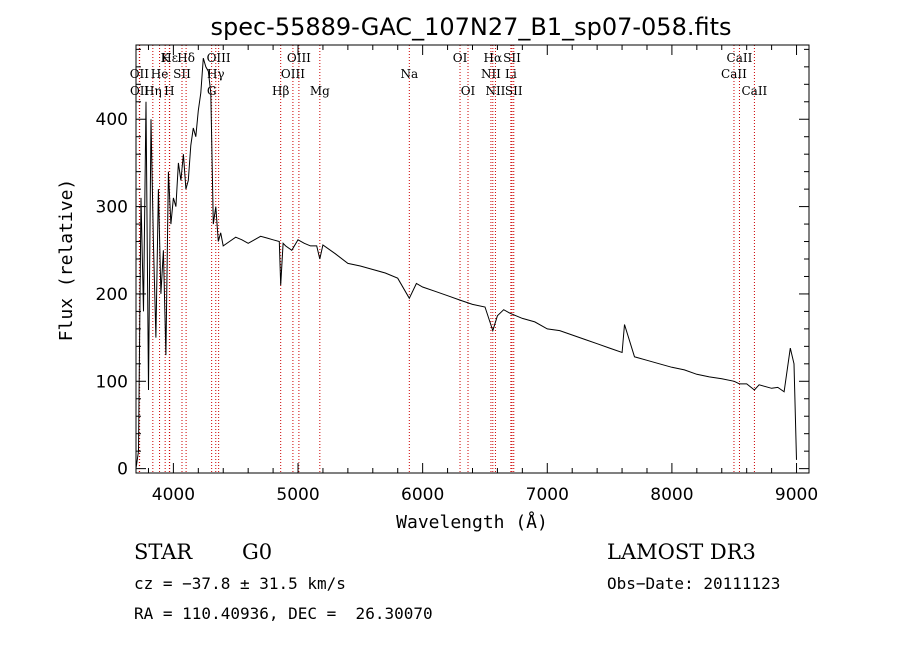  Describe the element at coordinates (240, 583) in the screenshot. I see `redshift-cz: cz = −37.8 ± 31.5 km/s` at that location.